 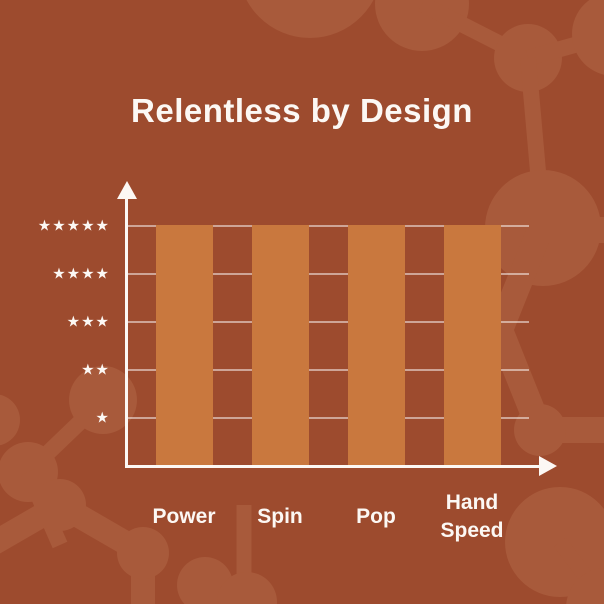 I want to click on gridline-2-star, so click(x=328, y=370).